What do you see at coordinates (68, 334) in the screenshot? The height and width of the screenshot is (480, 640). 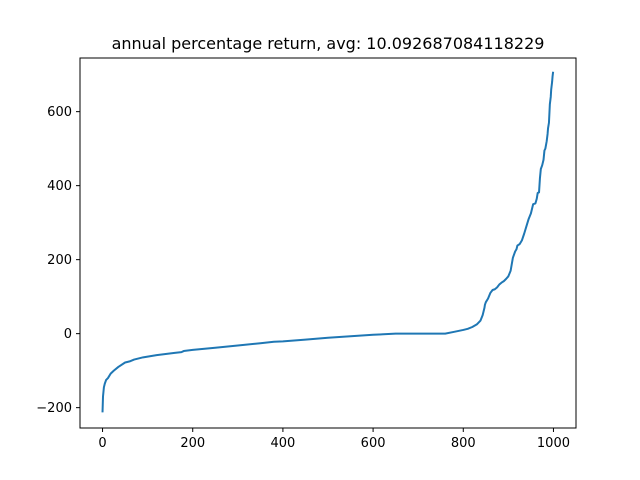 I see `y-tick-label: 0` at bounding box center [68, 334].